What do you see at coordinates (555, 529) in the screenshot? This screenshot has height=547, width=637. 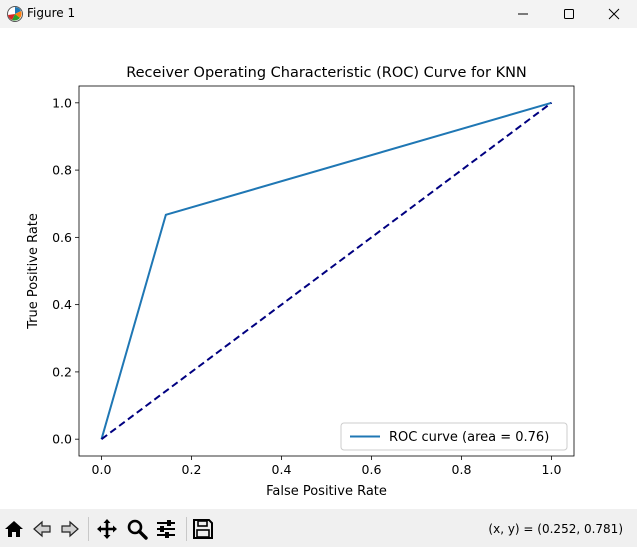 I see `cursor-coordinates: (x, y) = (0.252, 0.781)` at bounding box center [555, 529].